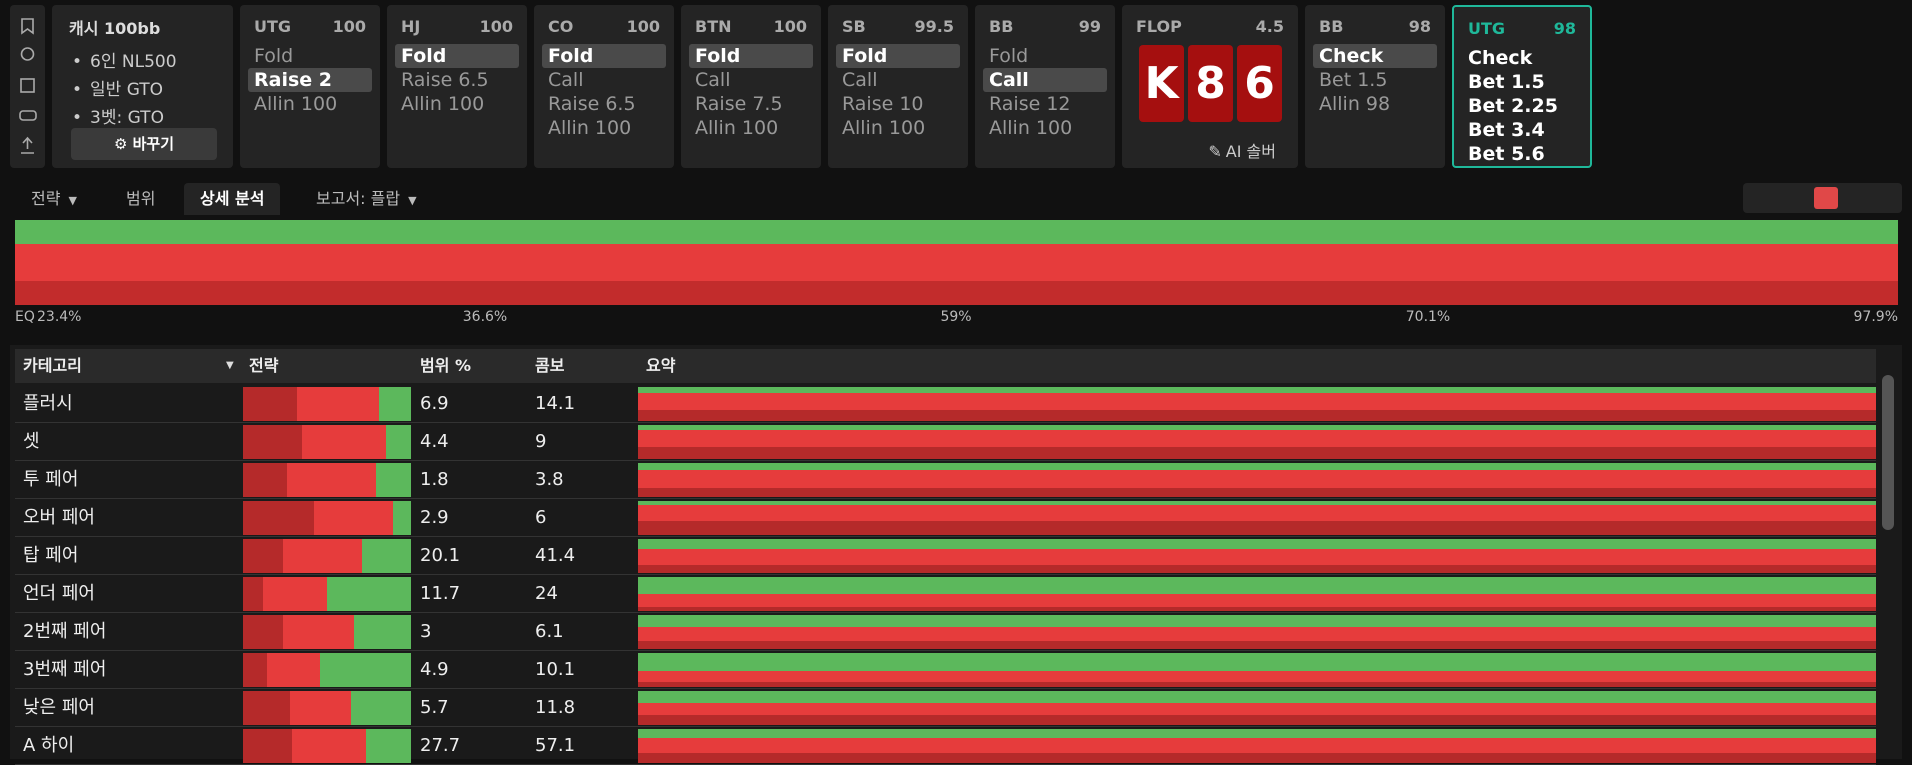 The height and width of the screenshot is (765, 1912). Describe the element at coordinates (1506, 154) in the screenshot. I see `action: Bet 5.6` at that location.